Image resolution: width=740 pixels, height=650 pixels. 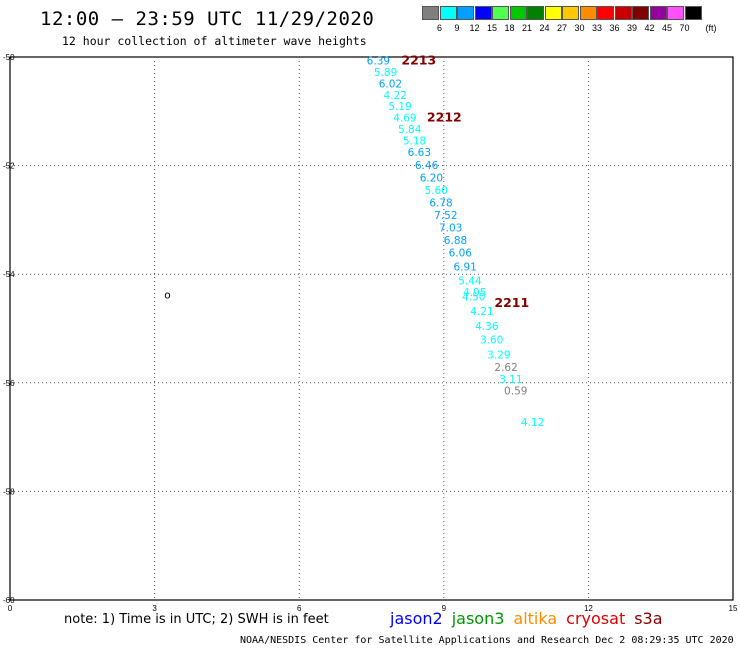 I want to click on legend-label: 45, so click(x=667, y=28).